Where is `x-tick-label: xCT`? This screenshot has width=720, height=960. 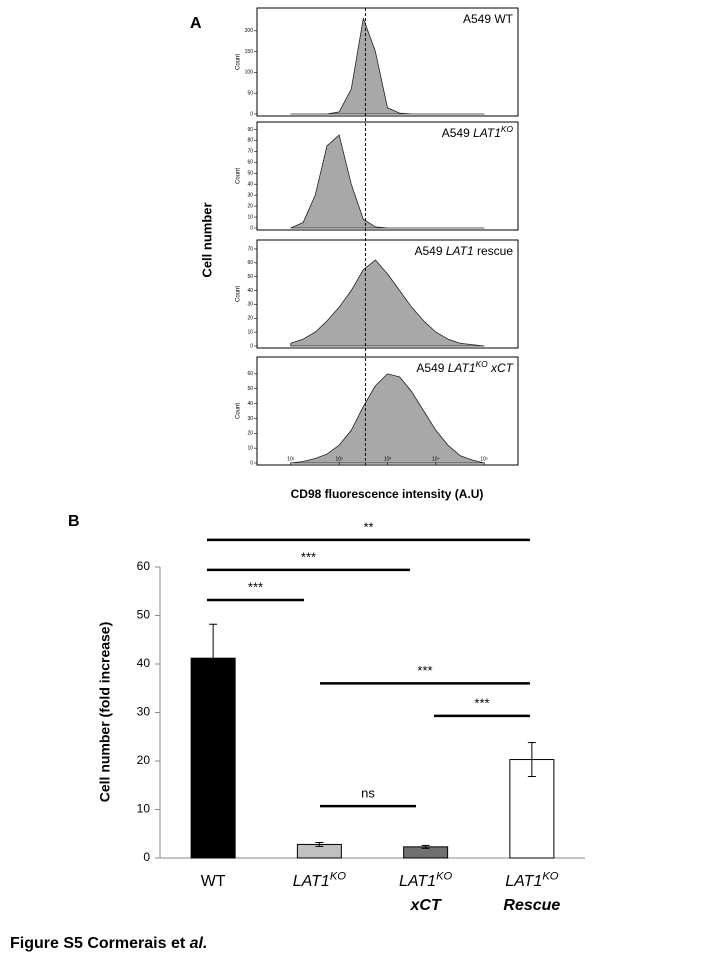
x-tick-label: xCT is located at coordinates (426, 905).